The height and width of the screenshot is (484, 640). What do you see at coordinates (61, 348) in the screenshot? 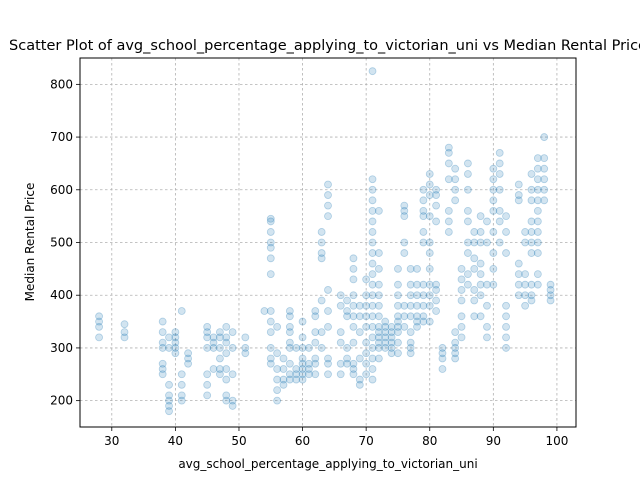
I see `y-tick-label: 300` at bounding box center [61, 348].